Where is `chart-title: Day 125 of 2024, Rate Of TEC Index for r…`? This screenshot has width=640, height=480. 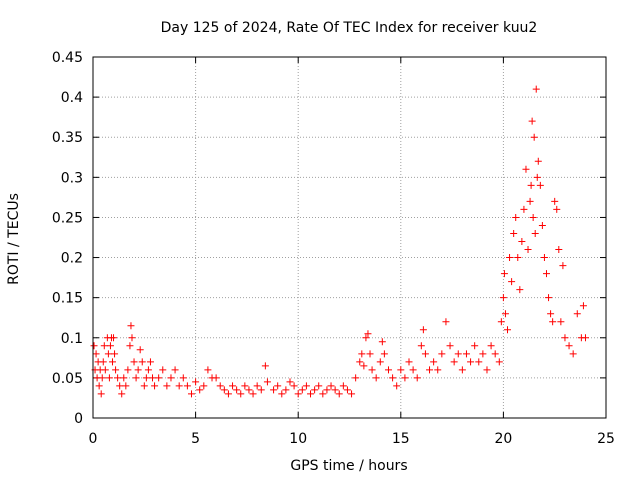 chart-title: Day 125 of 2024, Rate Of TEC Index for r… is located at coordinates (349, 28).